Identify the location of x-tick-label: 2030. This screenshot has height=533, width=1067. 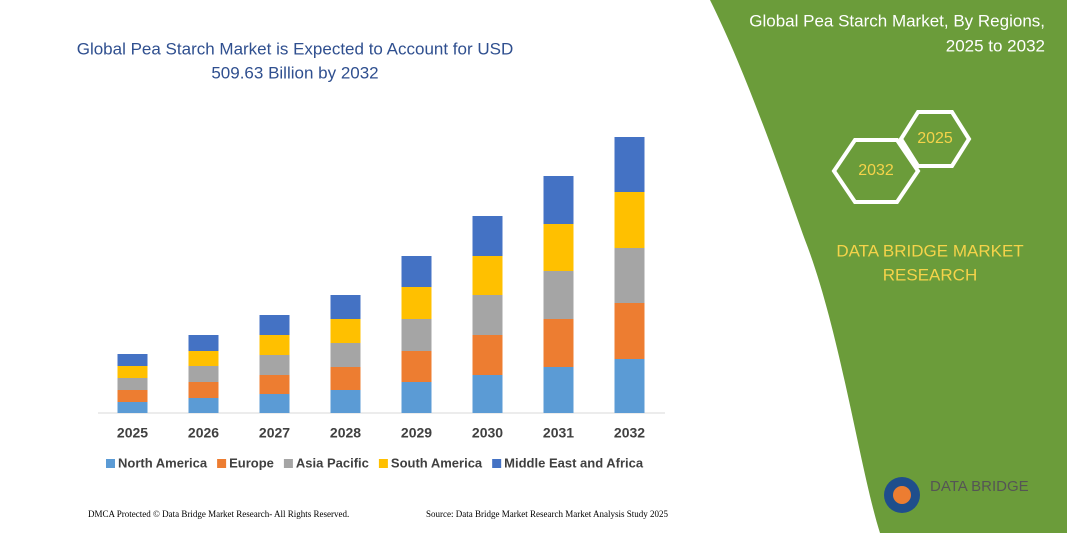
(487, 433).